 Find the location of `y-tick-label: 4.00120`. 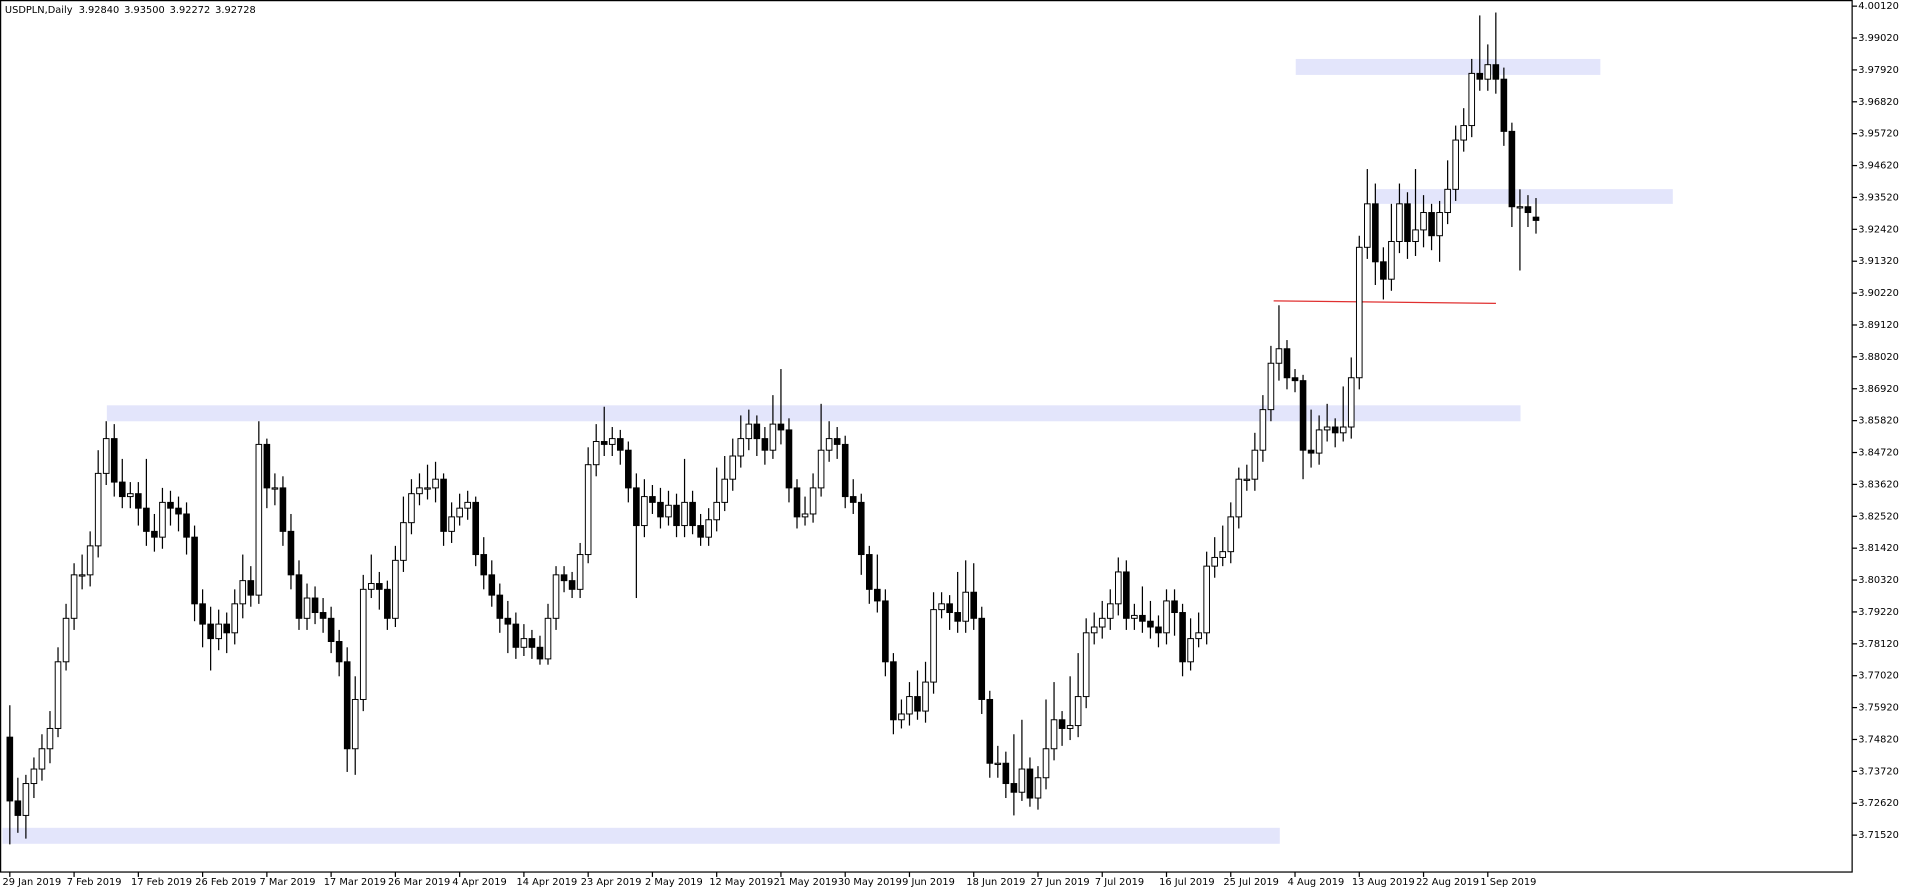

y-tick-label: 4.00120 is located at coordinates (1878, 6).